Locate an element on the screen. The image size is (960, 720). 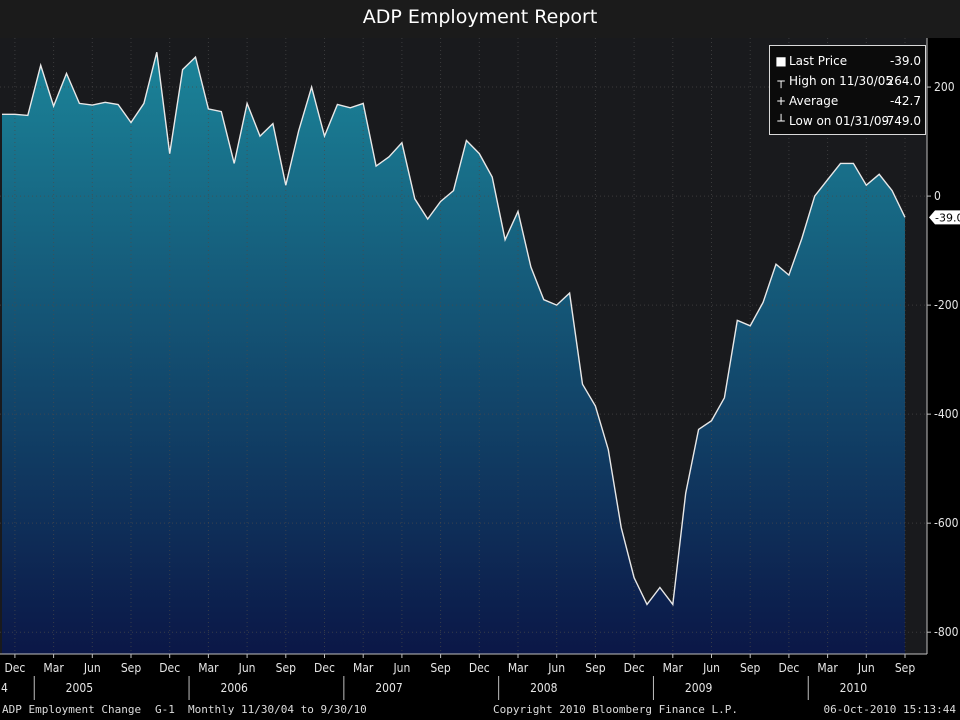
year-label: 2010 is located at coordinates (854, 688).